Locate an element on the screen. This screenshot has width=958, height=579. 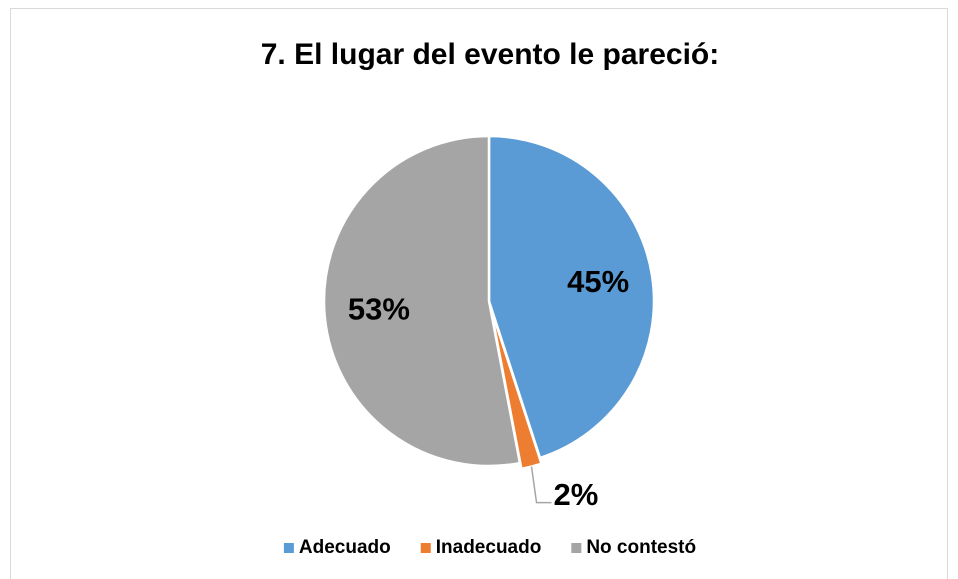
legend-label: Inadecuado is located at coordinates (489, 547).